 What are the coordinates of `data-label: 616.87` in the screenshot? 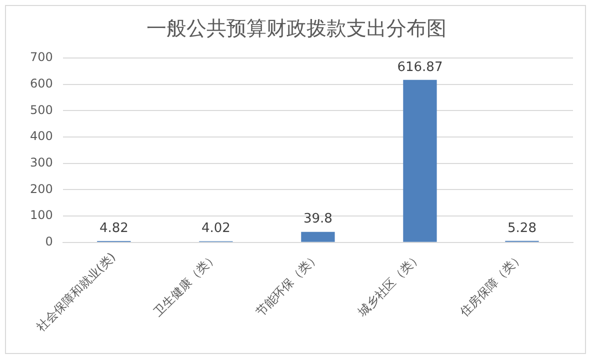 It's located at (420, 67).